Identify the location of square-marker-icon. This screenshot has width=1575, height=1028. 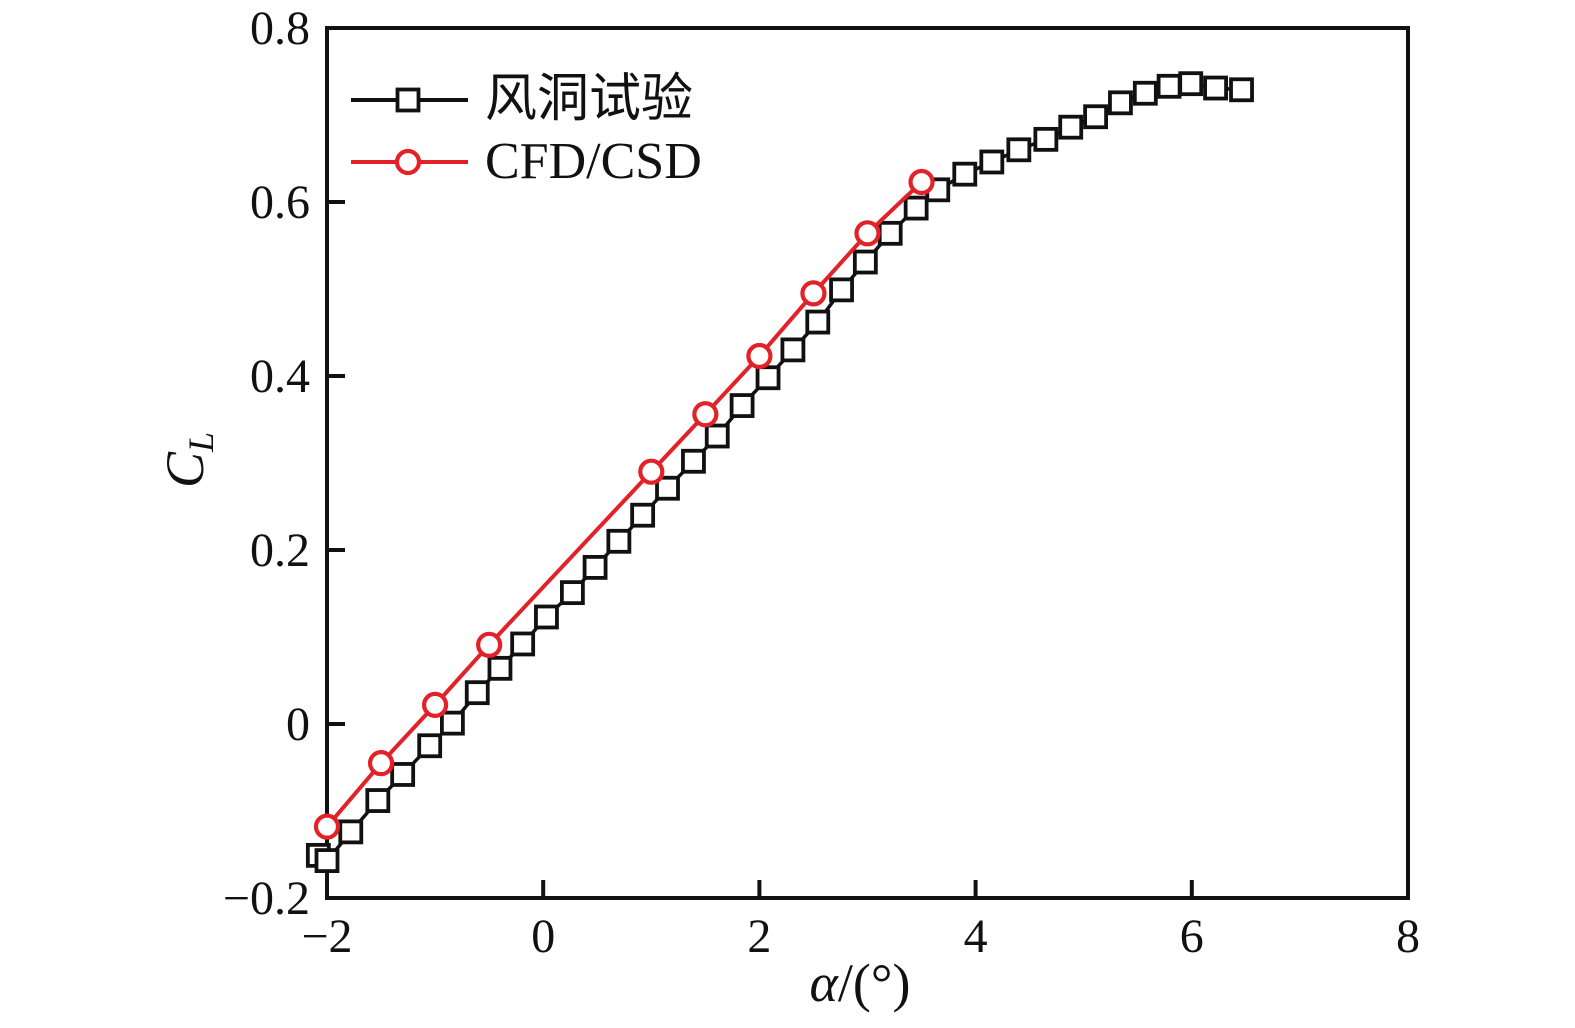
(409, 100).